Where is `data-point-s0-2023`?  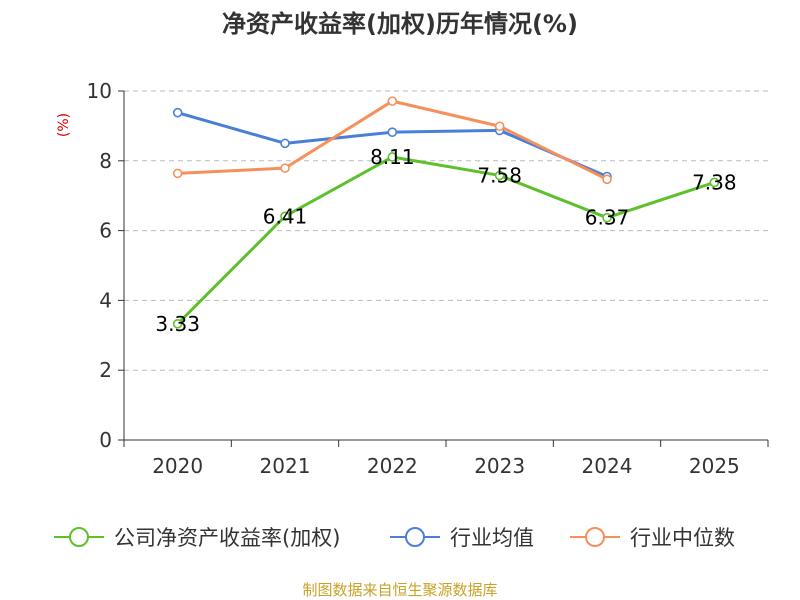 data-point-s0-2023 is located at coordinates (499, 175).